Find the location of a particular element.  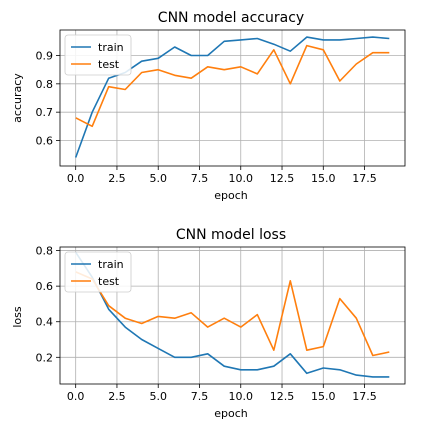

accuracy-xtick-label: 7.5 is located at coordinates (200, 178).